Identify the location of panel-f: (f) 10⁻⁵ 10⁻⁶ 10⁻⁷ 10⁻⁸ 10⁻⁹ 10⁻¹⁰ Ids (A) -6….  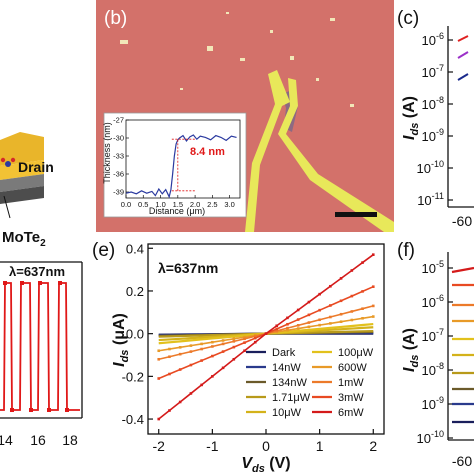
(435, 354).